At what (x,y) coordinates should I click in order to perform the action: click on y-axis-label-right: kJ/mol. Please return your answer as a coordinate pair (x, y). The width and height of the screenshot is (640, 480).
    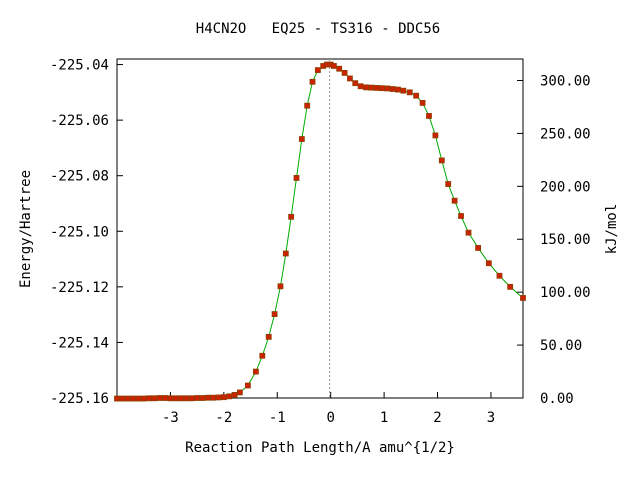
    Looking at the image, I should click on (612, 229).